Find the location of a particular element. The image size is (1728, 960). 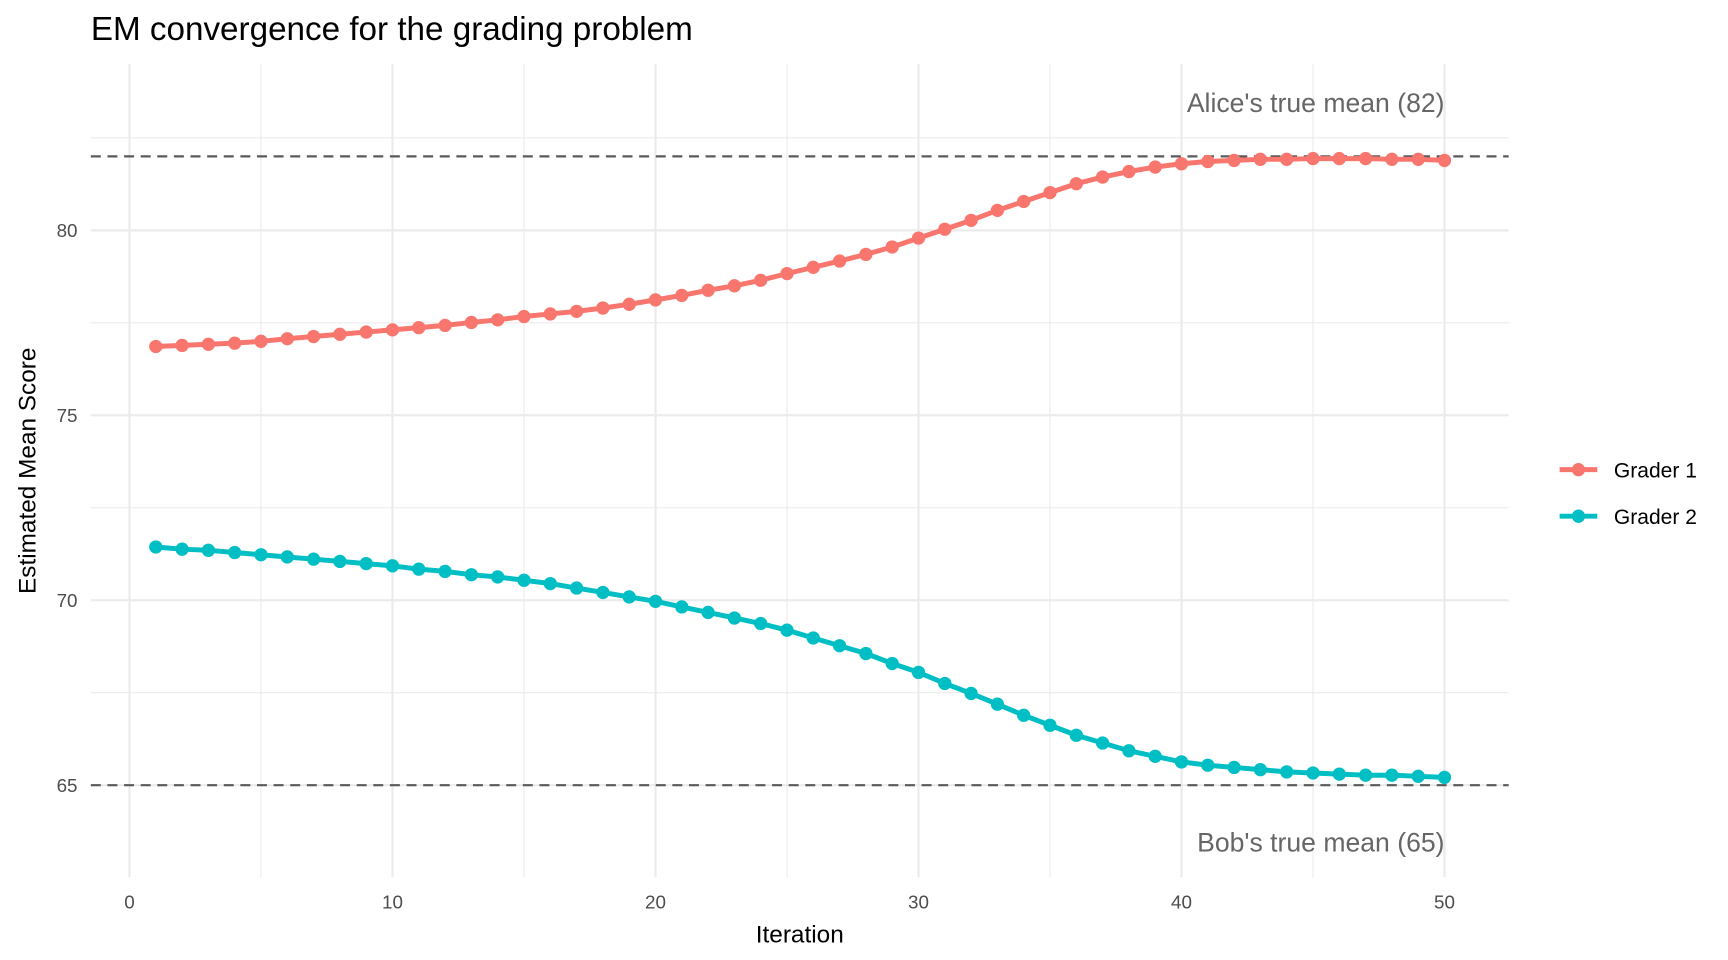

x-tick-label: 50 is located at coordinates (1444, 901).